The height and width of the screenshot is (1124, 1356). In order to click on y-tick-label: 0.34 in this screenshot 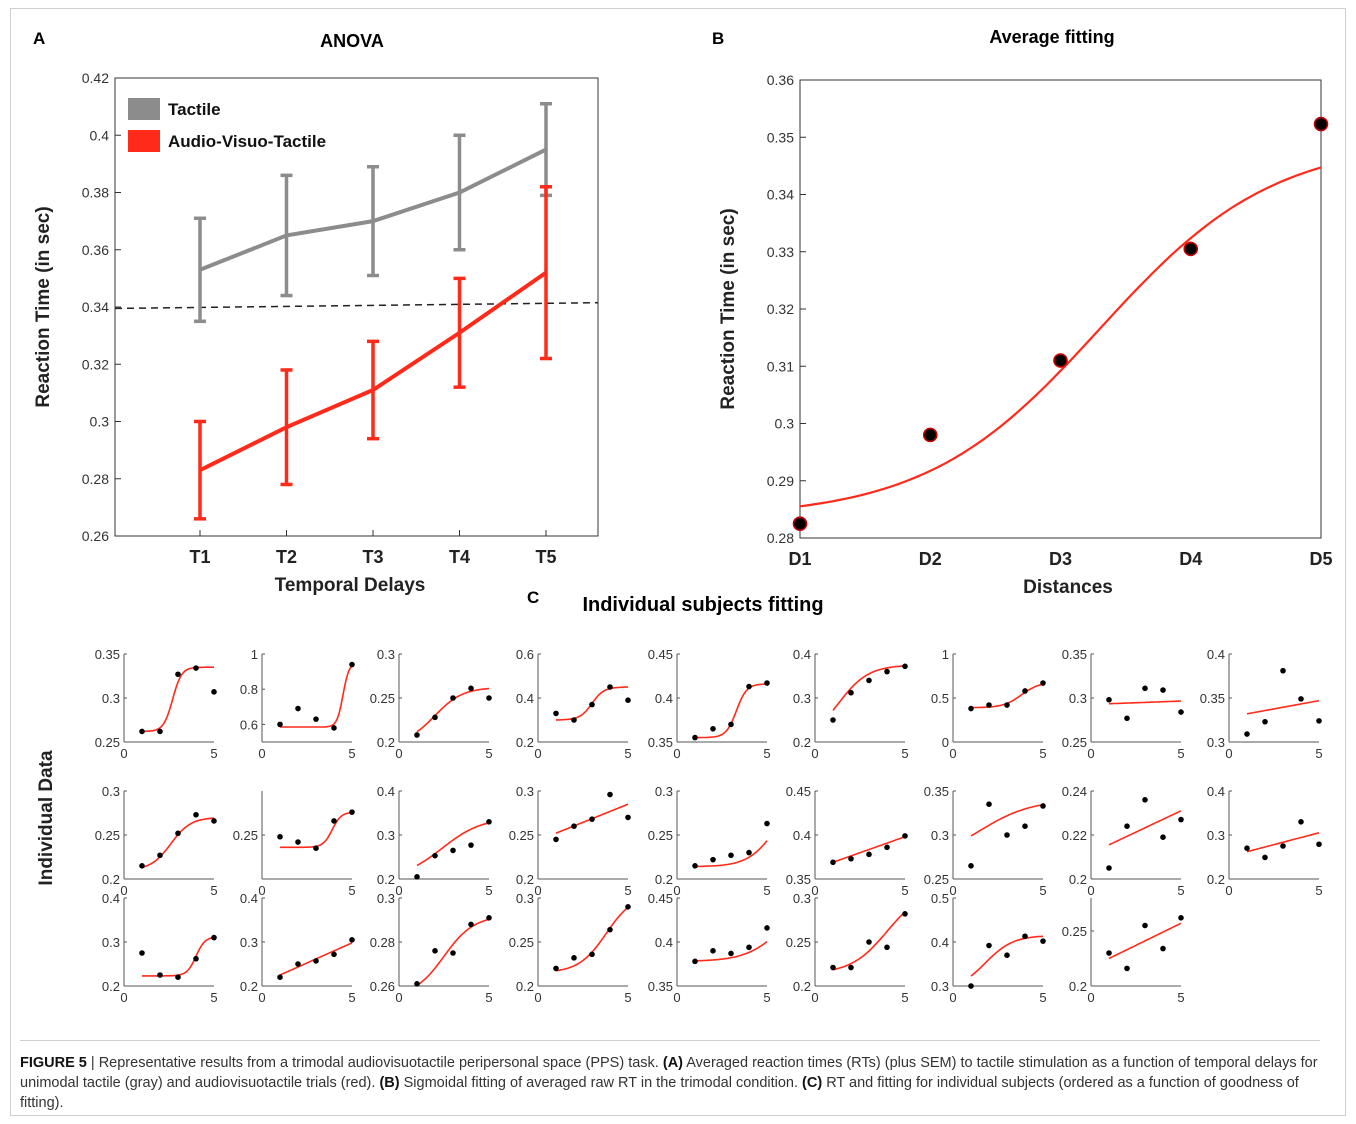, I will do `click(780, 195)`.